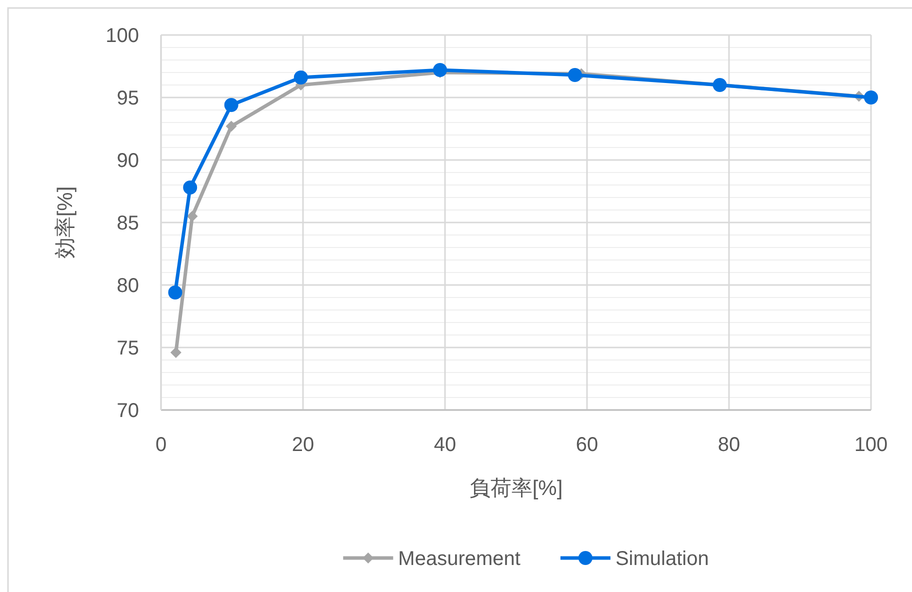 The image size is (912, 592). I want to click on y-tick-label: 85, so click(127, 223).